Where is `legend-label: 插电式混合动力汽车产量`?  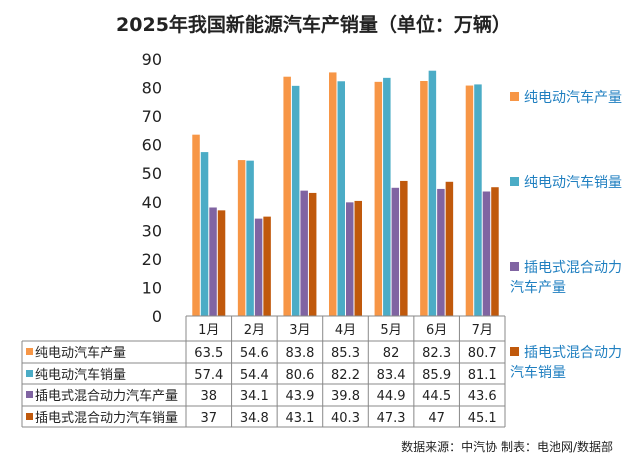
legend-label: 插电式混合动力汽车产量 is located at coordinates (566, 278).